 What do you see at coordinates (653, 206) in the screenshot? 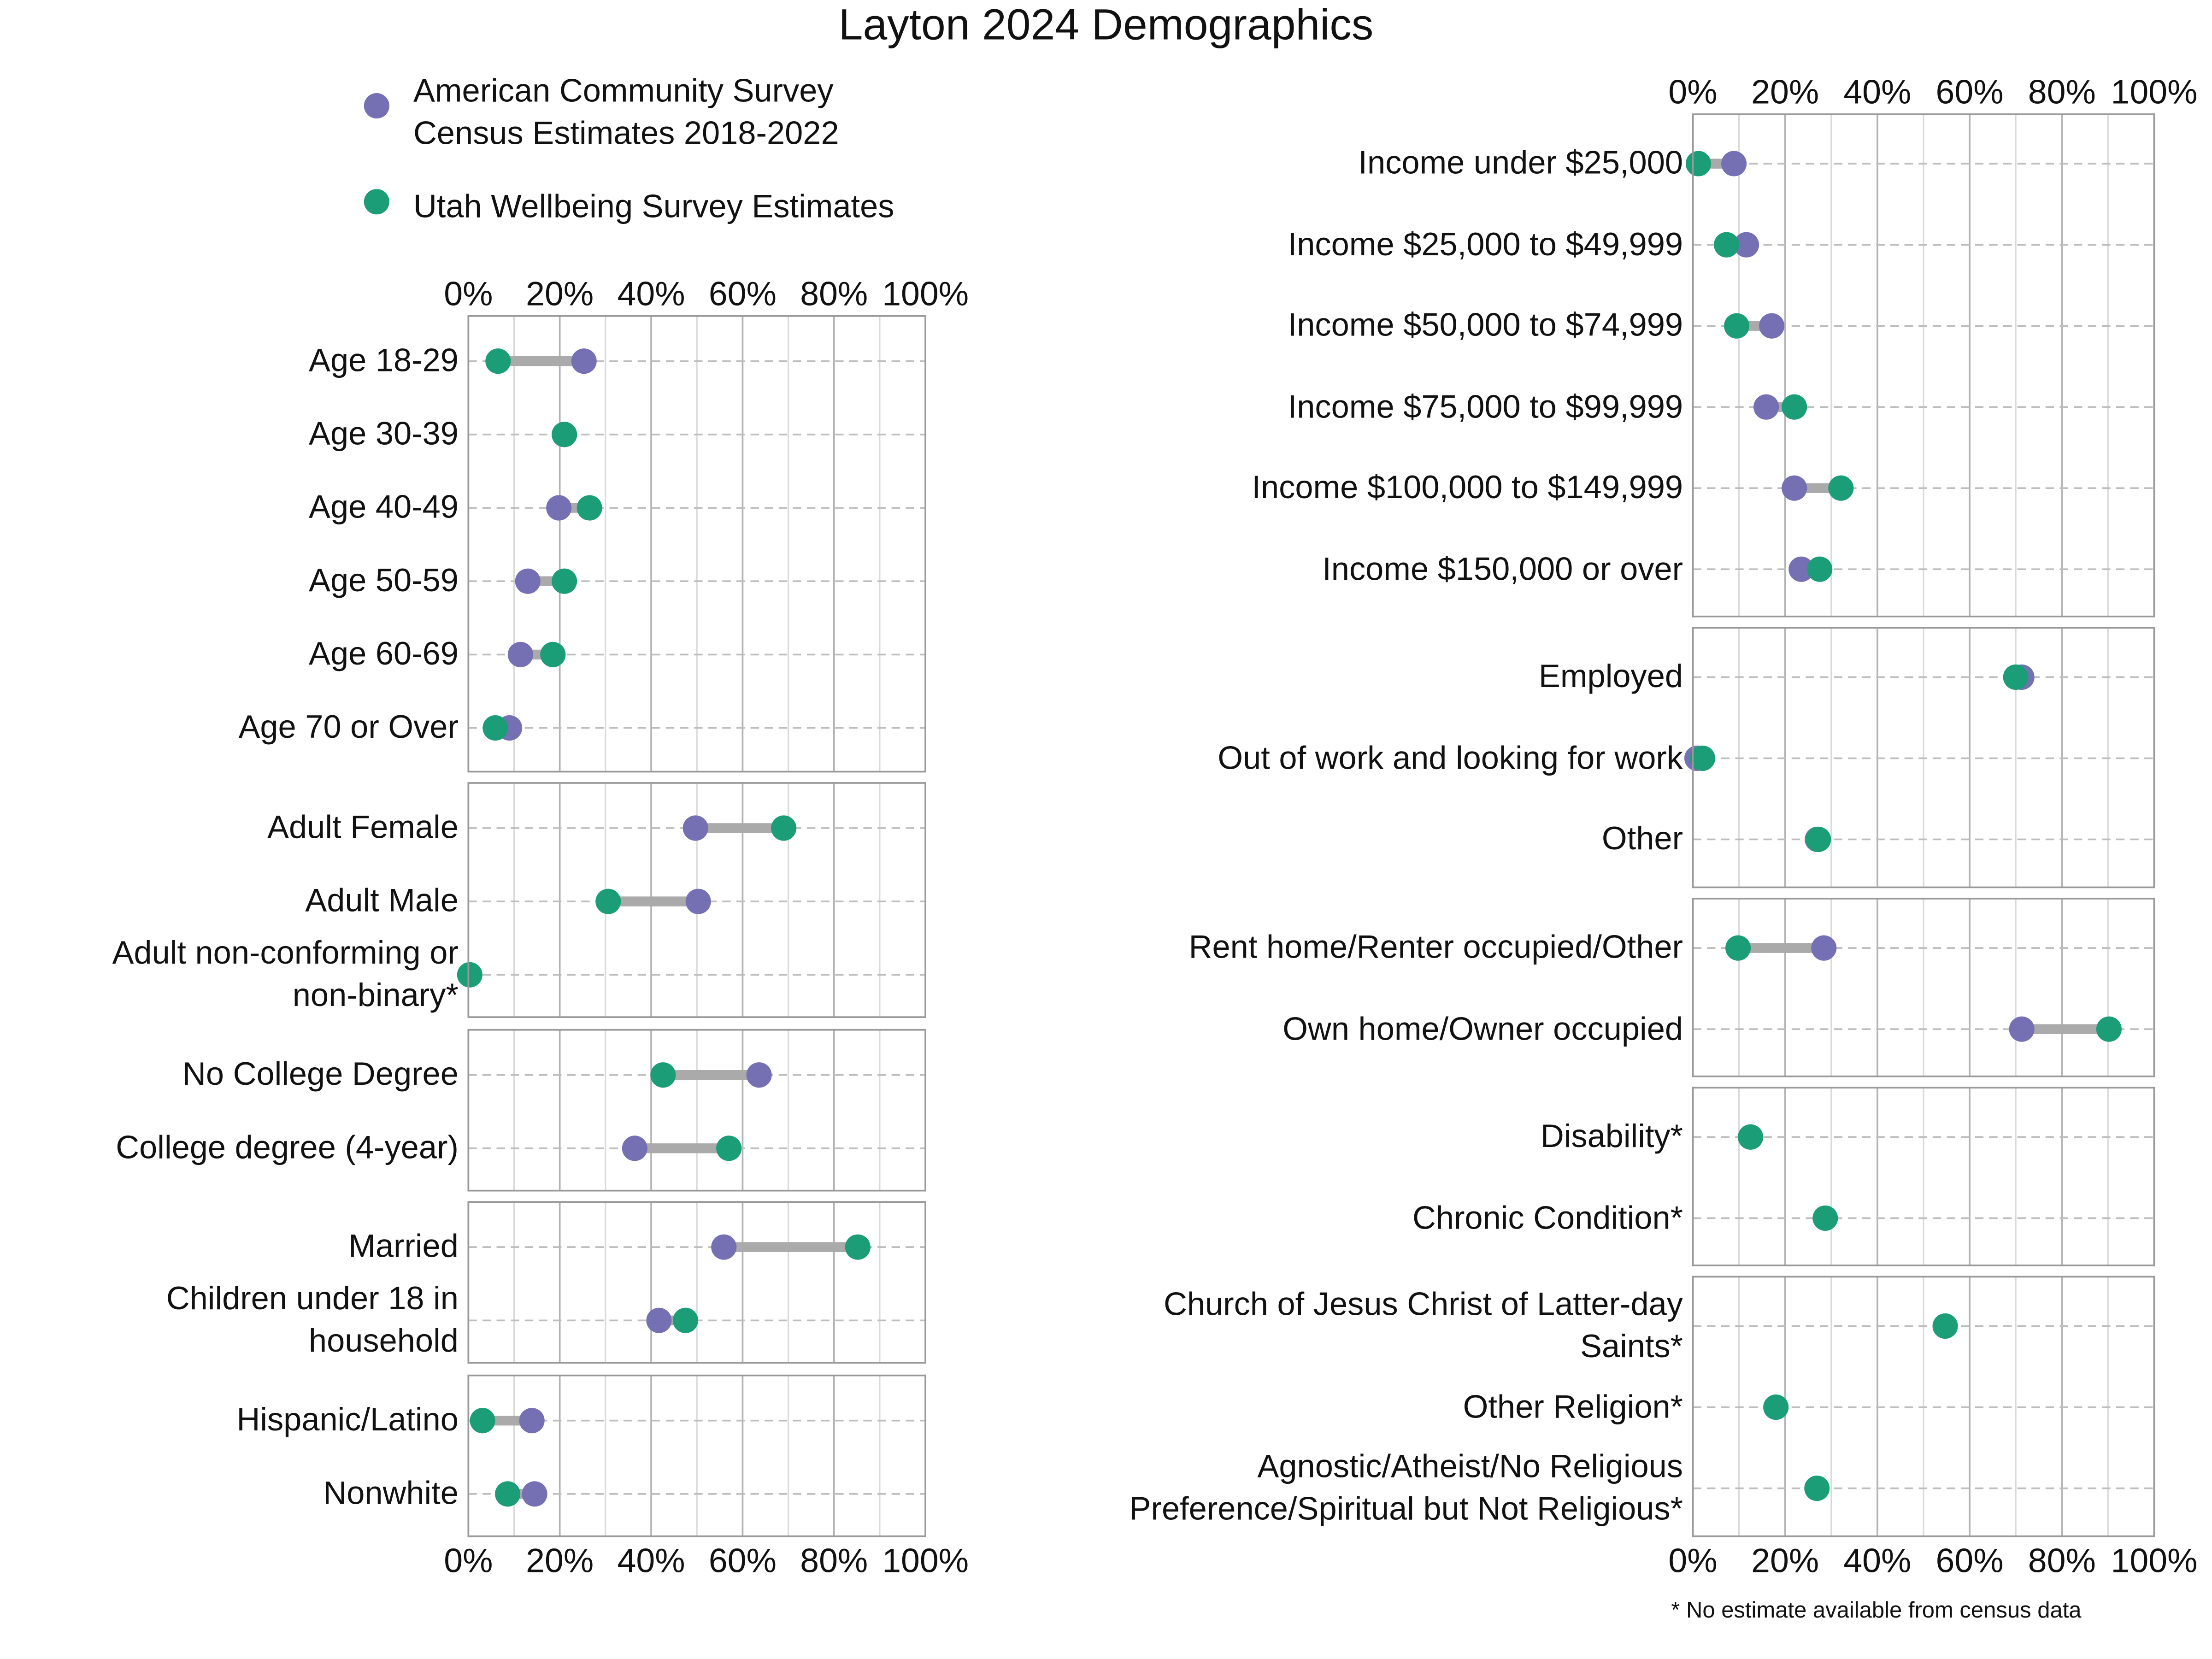
I see `legend-label: Utah Wellbeing Survey Estimates` at bounding box center [653, 206].